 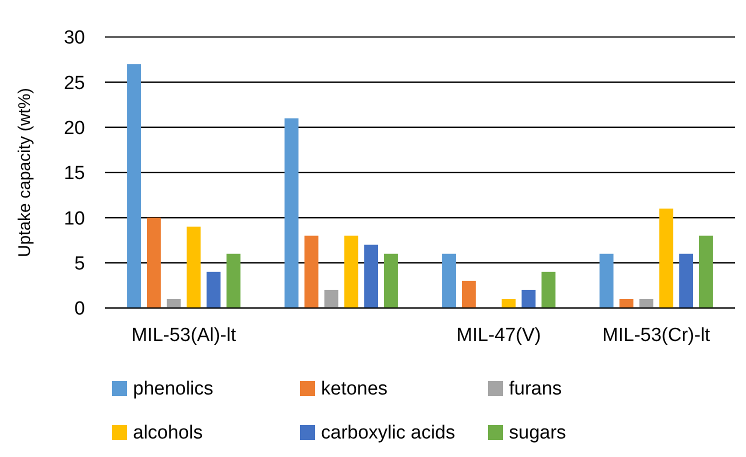 What do you see at coordinates (74, 83) in the screenshot?
I see `y-tick-label: 25` at bounding box center [74, 83].